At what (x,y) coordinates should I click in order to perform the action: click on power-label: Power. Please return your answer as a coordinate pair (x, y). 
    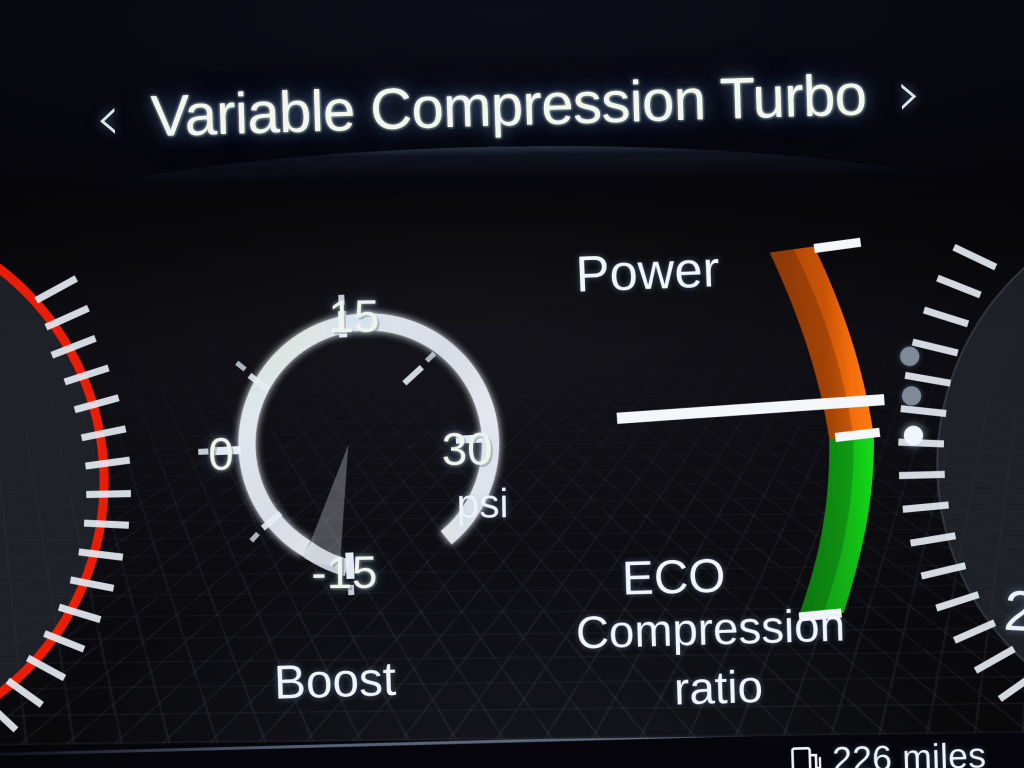
    Looking at the image, I should click on (647, 271).